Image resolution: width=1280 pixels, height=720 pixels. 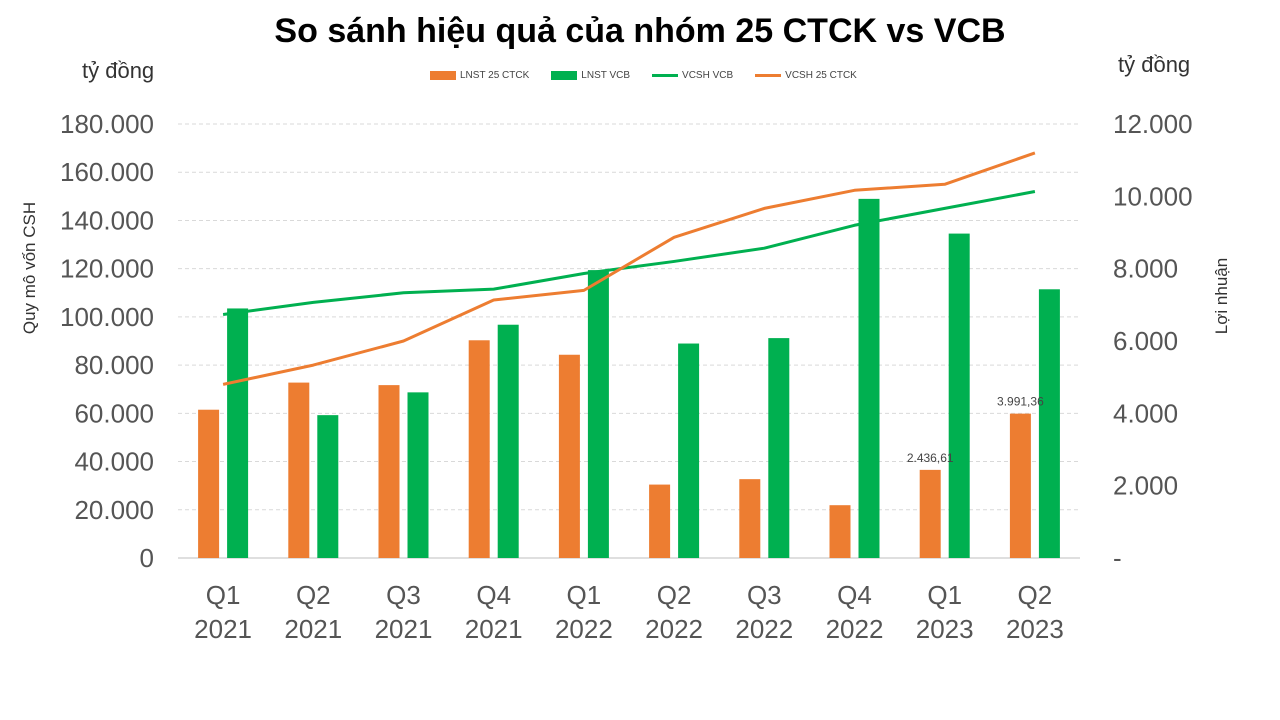 I want to click on legend-item-vcsh-ctck: VCSH 25 CTCK, so click(x=806, y=75).